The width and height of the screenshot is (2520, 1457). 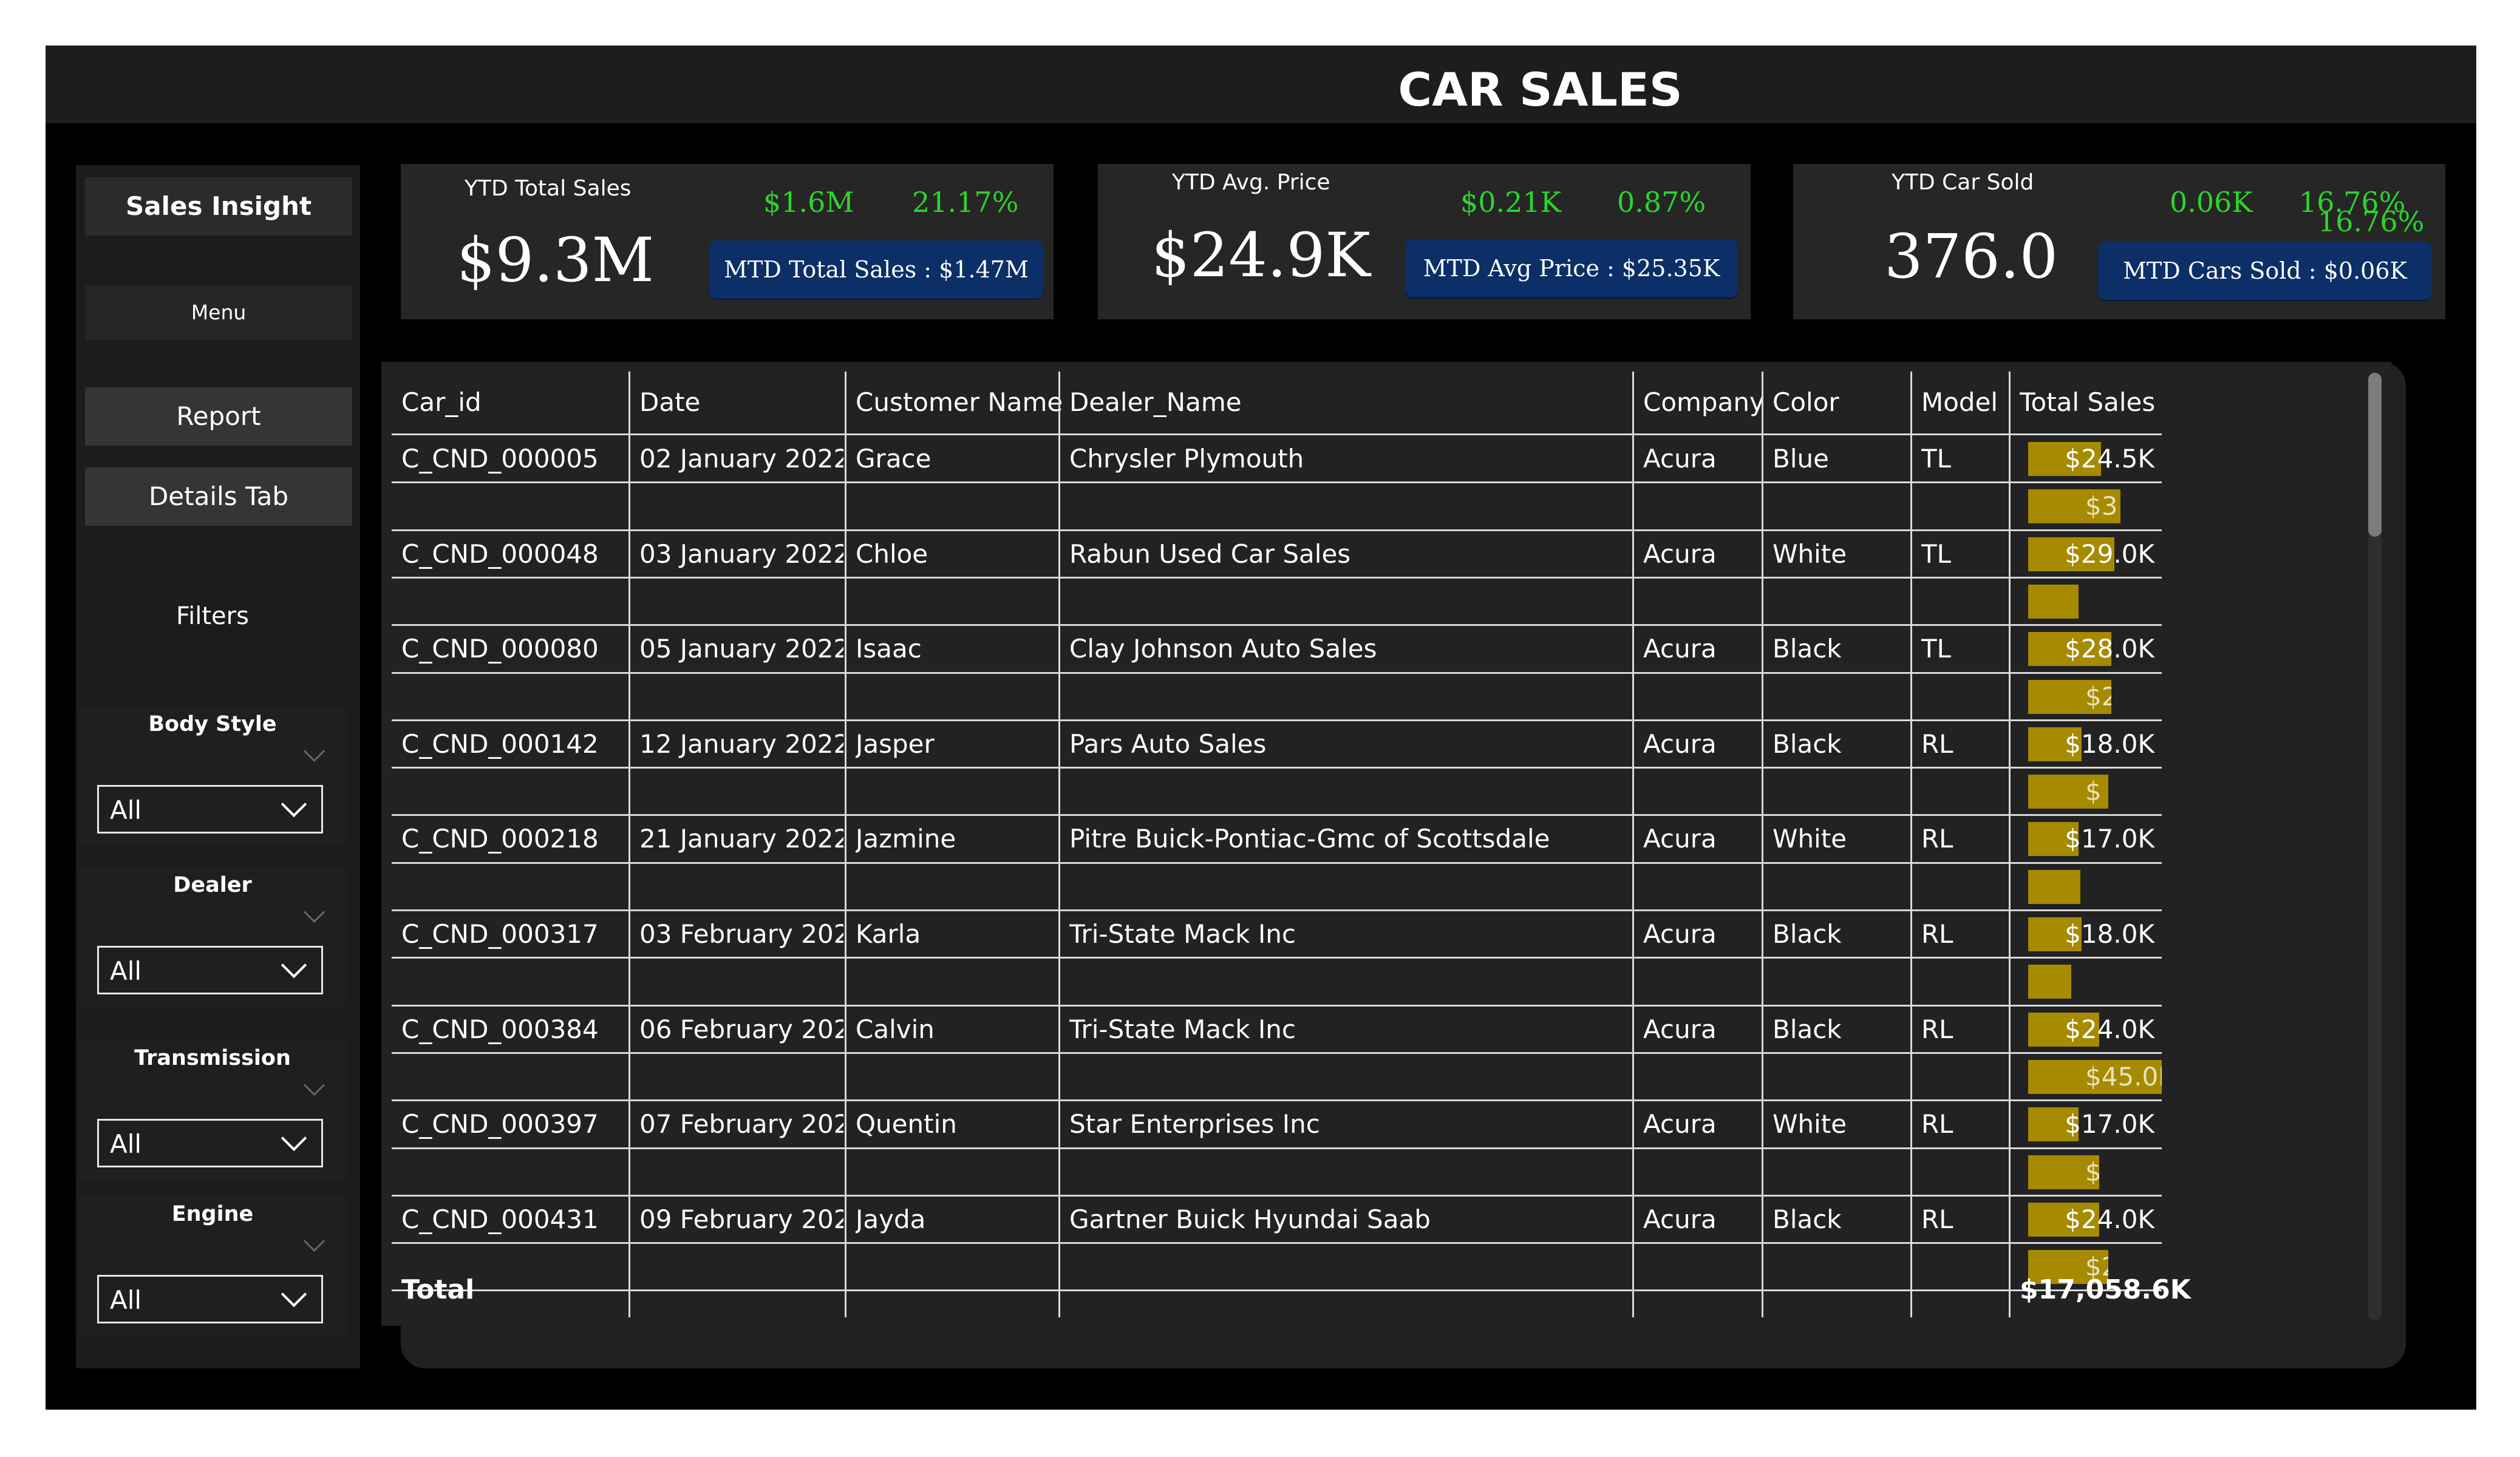 What do you see at coordinates (2109, 553) in the screenshot?
I see `sales-value: $29.0K` at bounding box center [2109, 553].